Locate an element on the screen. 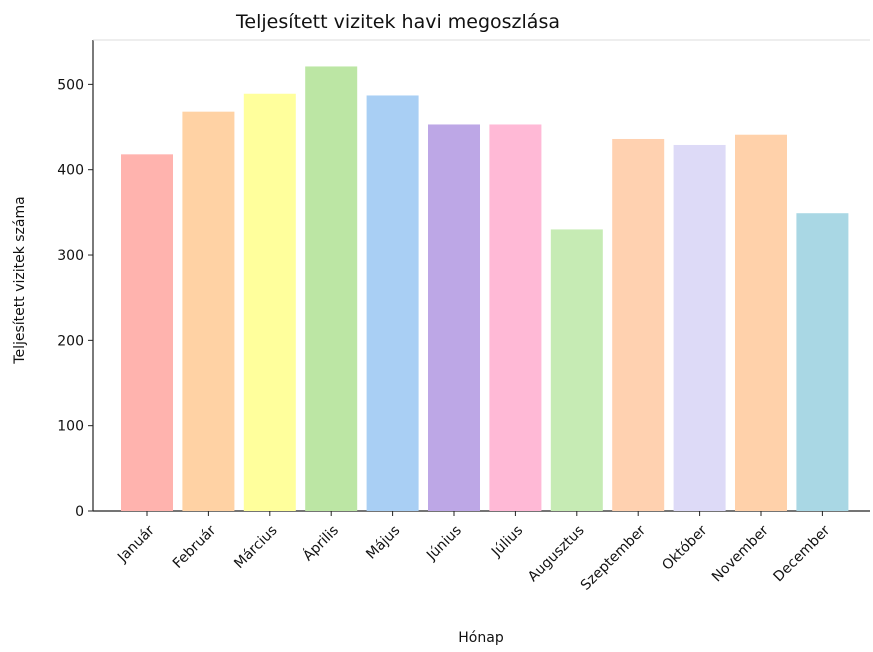 Image resolution: width=873 pixels, height=652 pixels. x-tick-label: Április is located at coordinates (320, 543).